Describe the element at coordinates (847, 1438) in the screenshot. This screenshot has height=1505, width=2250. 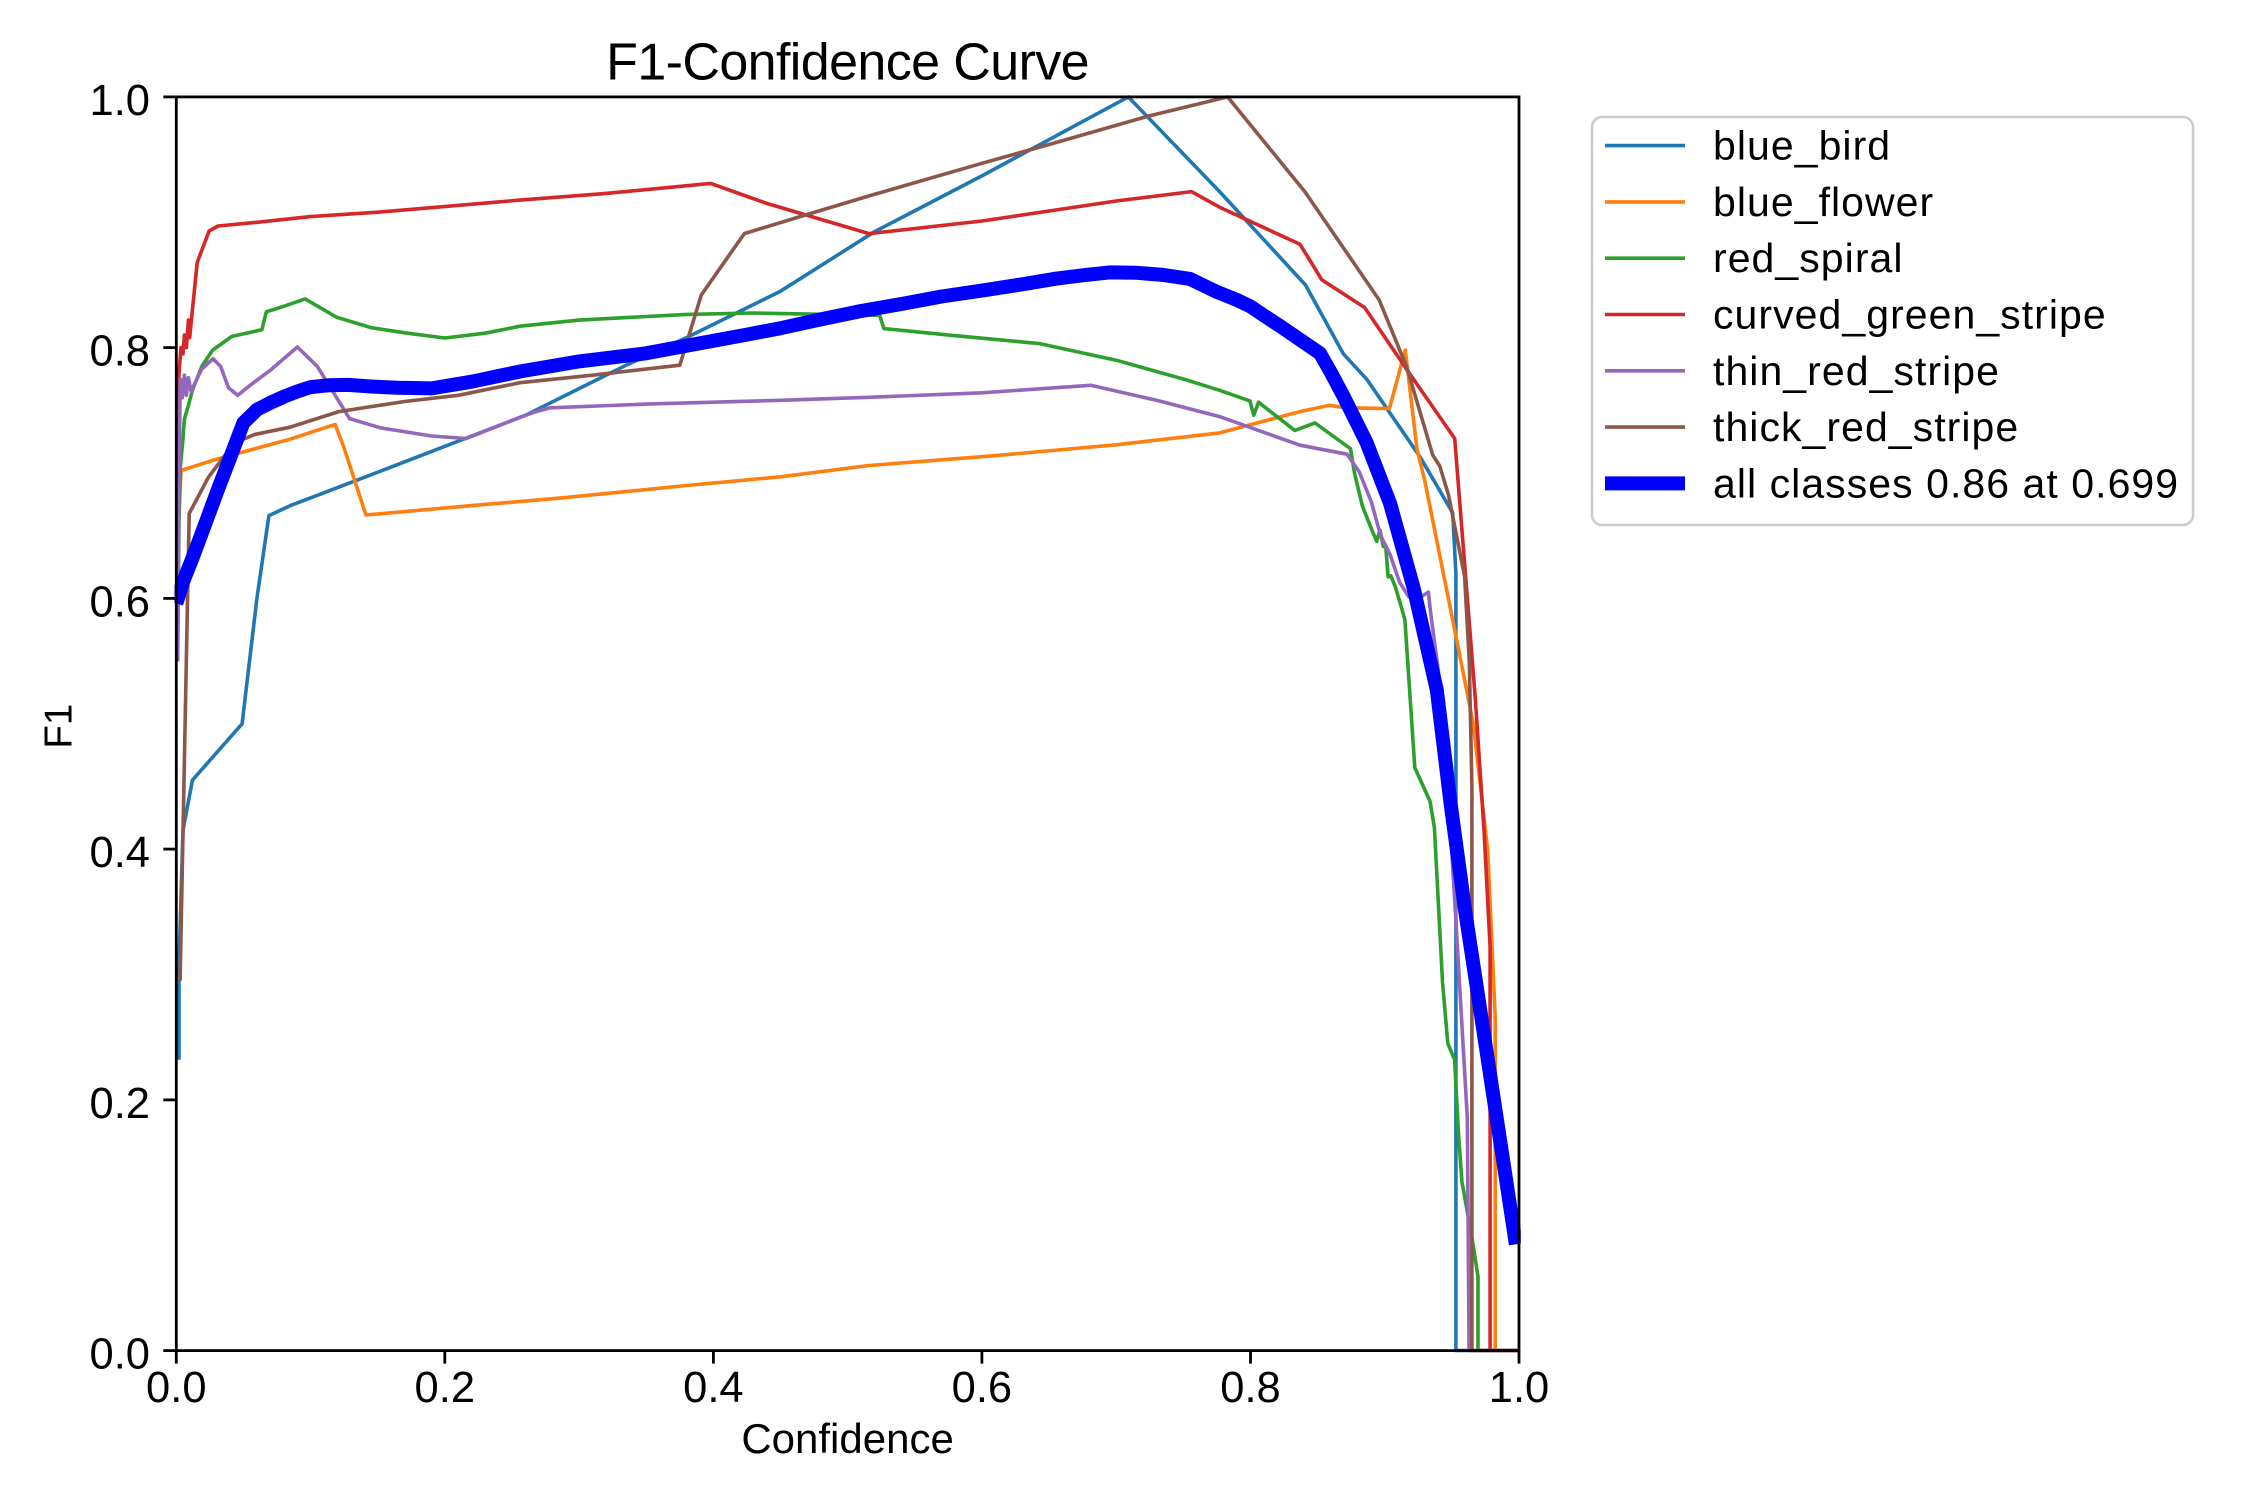
I see `svg-text: Confidence` at that location.